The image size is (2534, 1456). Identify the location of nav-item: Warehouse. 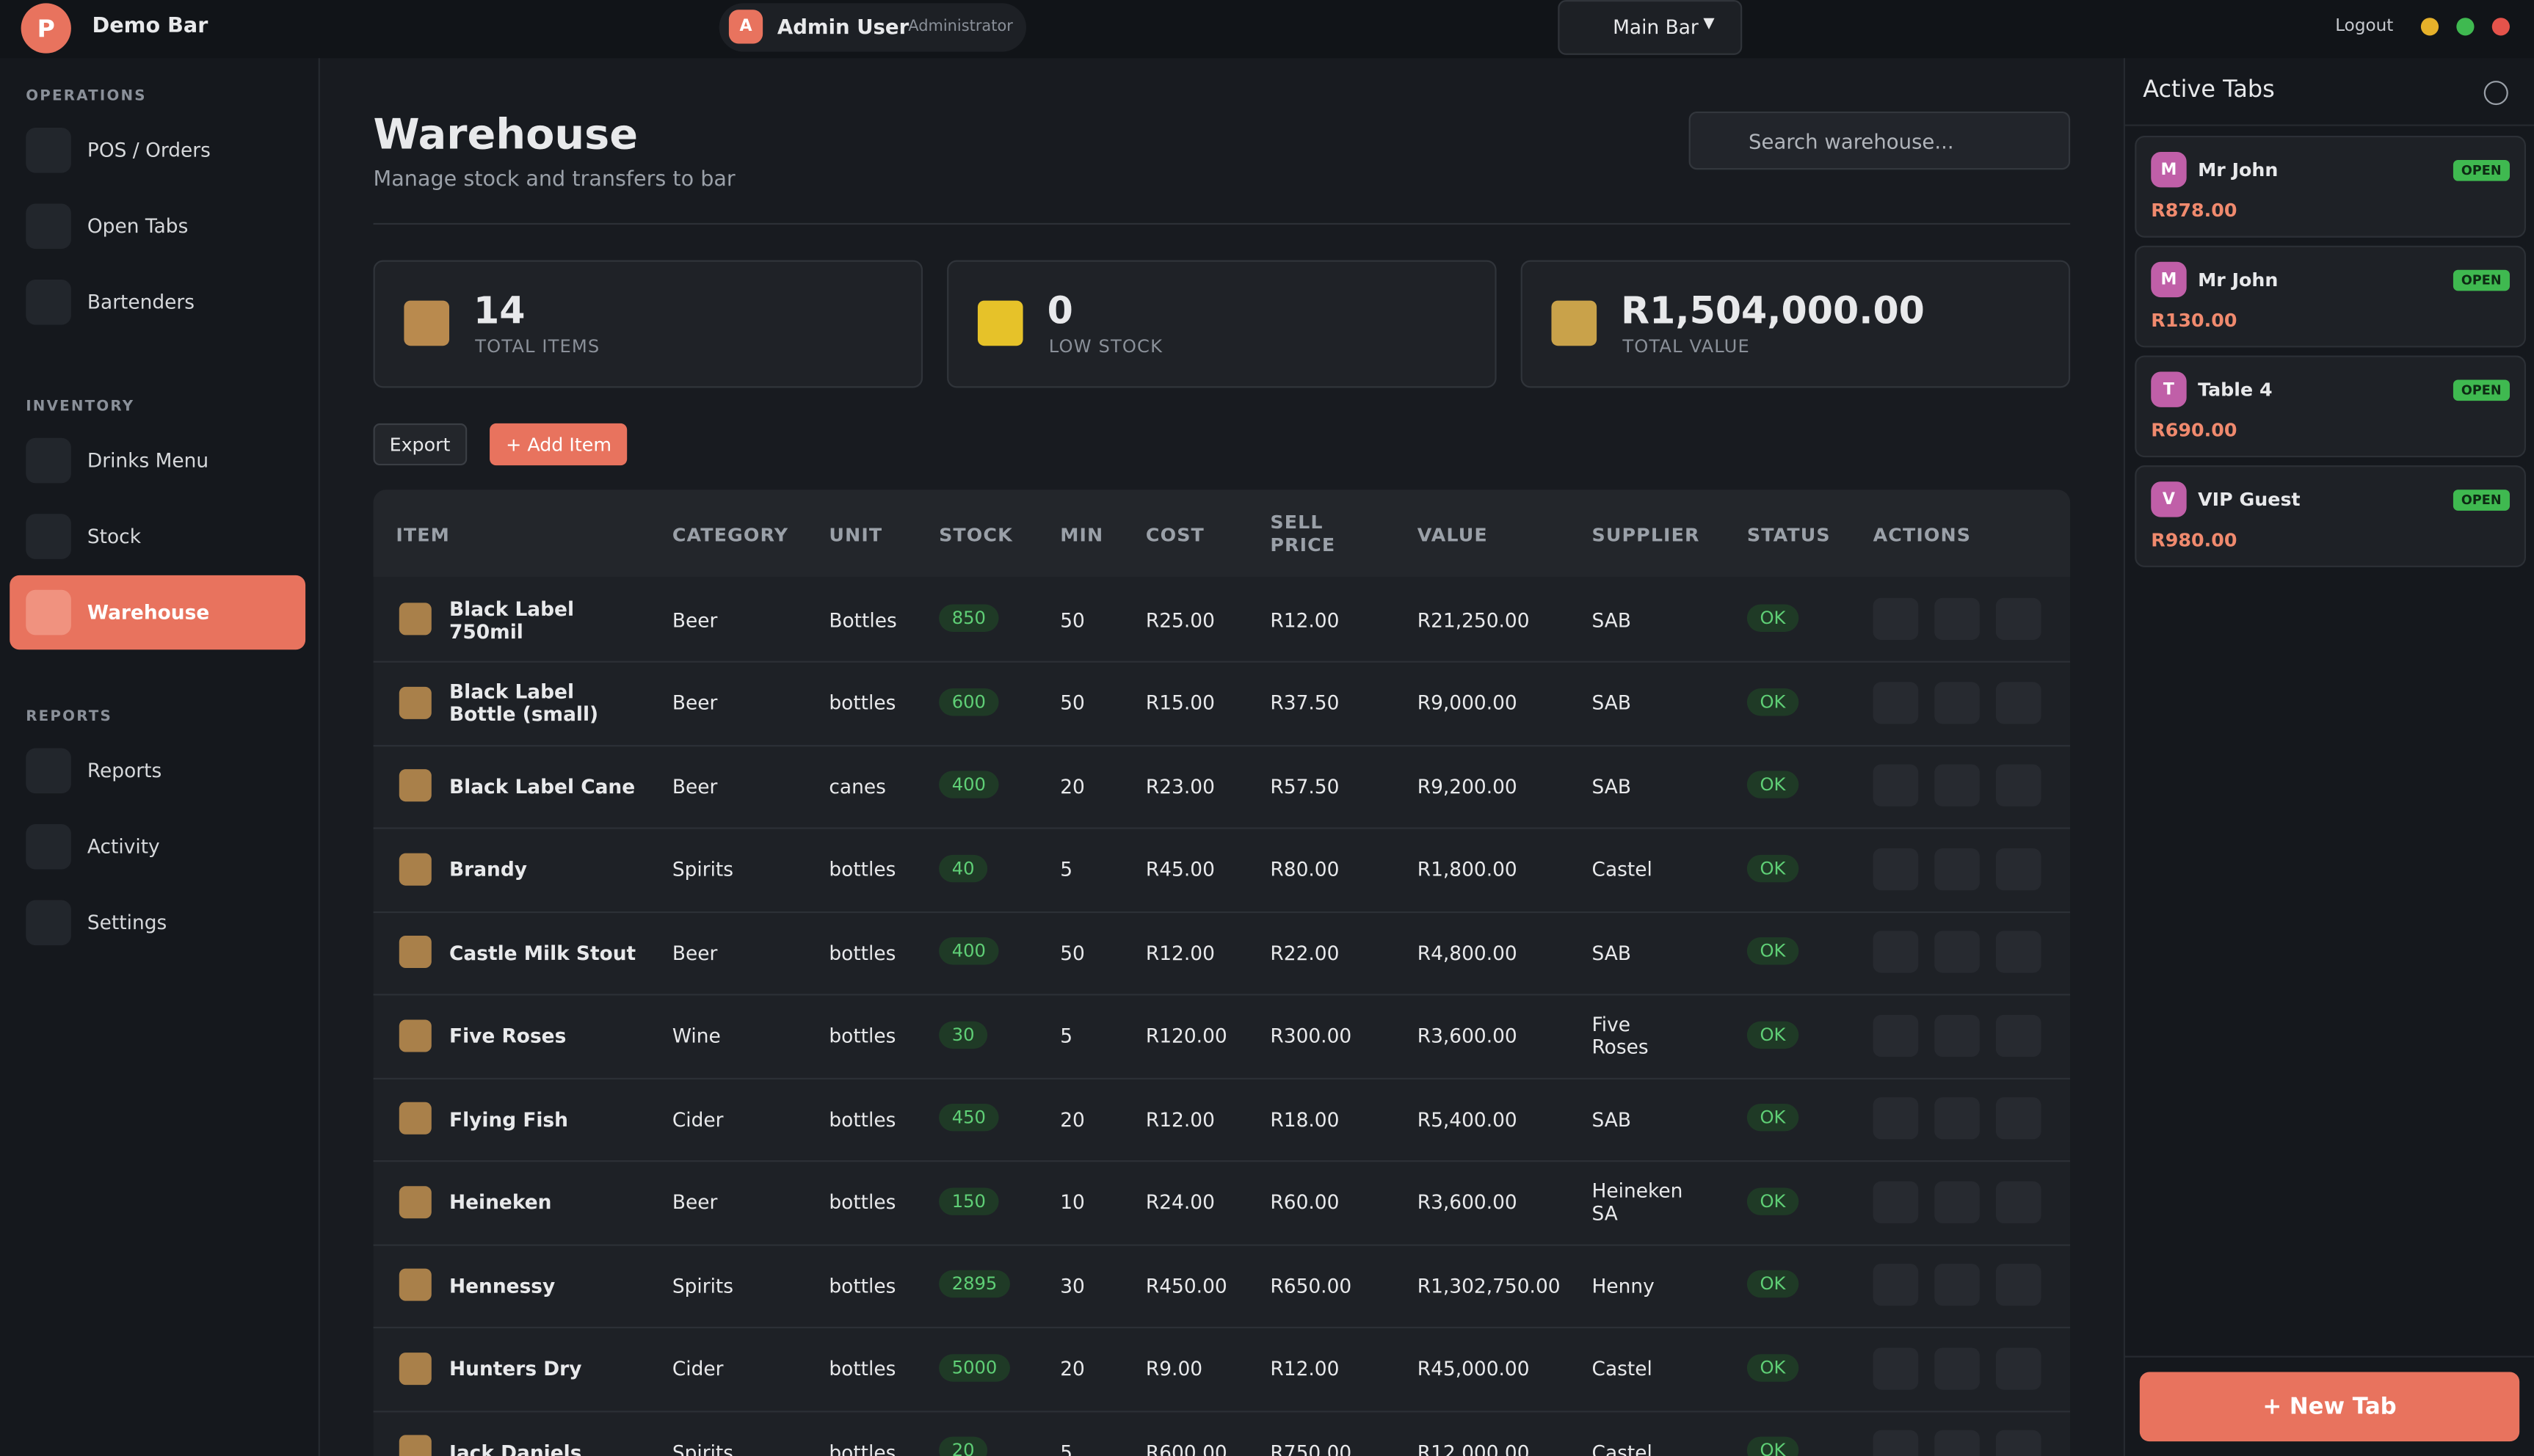
(158, 612).